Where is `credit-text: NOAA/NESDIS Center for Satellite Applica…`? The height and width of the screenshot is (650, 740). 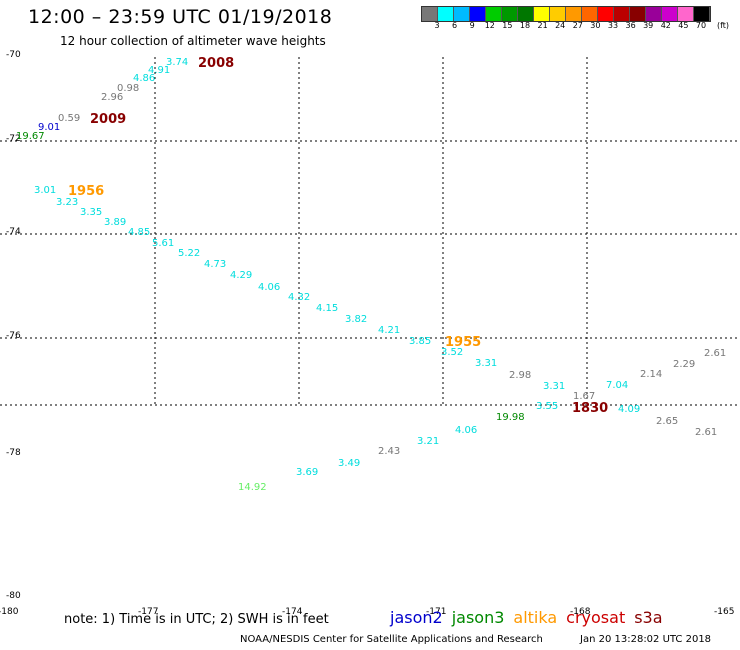
credit-text: NOAA/NESDIS Center for Satellite Applica… is located at coordinates (391, 639).